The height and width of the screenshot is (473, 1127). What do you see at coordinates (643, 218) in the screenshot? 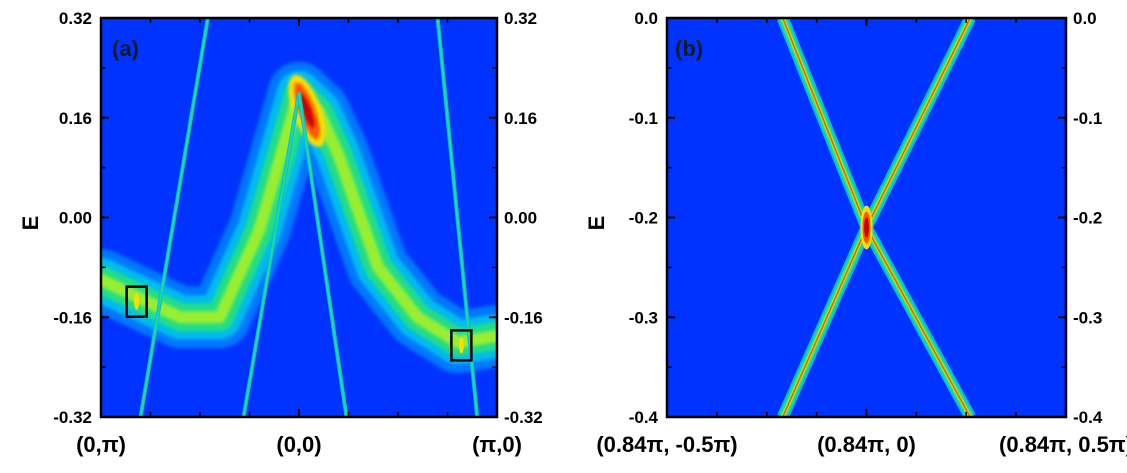
I see `panel-b-ytick-label-left-2: -0.2` at bounding box center [643, 218].